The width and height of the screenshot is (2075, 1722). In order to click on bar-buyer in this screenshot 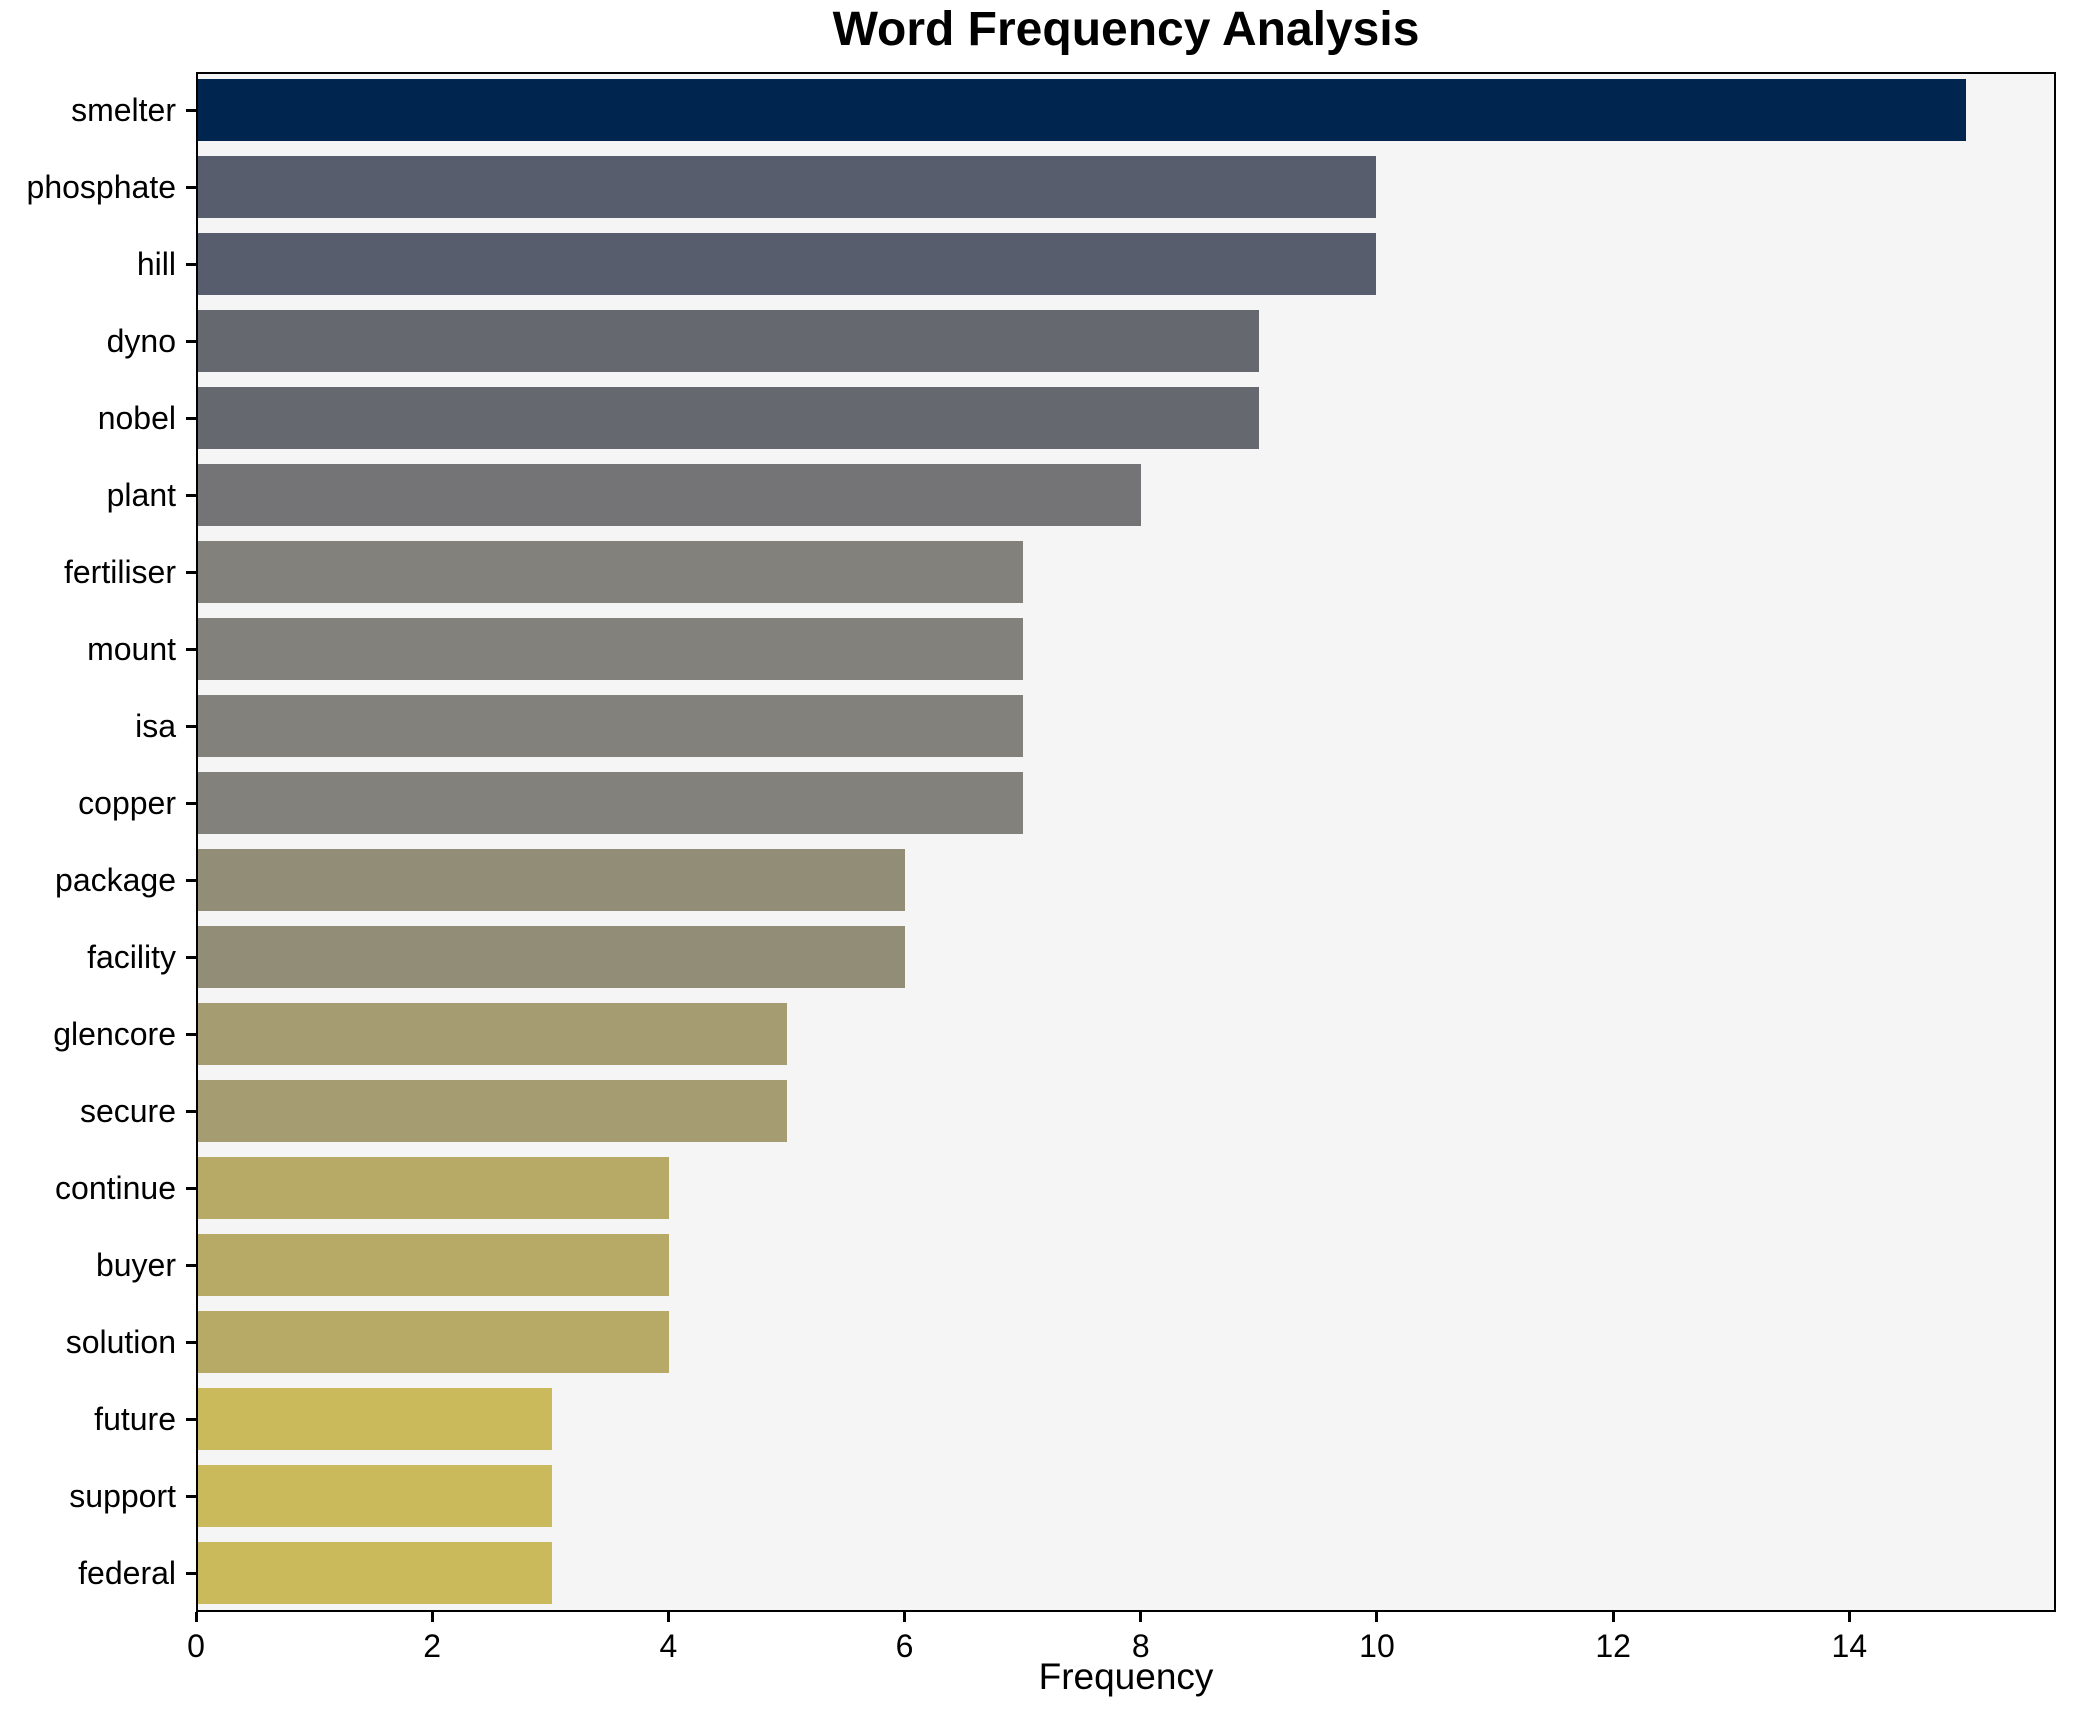, I will do `click(434, 1265)`.